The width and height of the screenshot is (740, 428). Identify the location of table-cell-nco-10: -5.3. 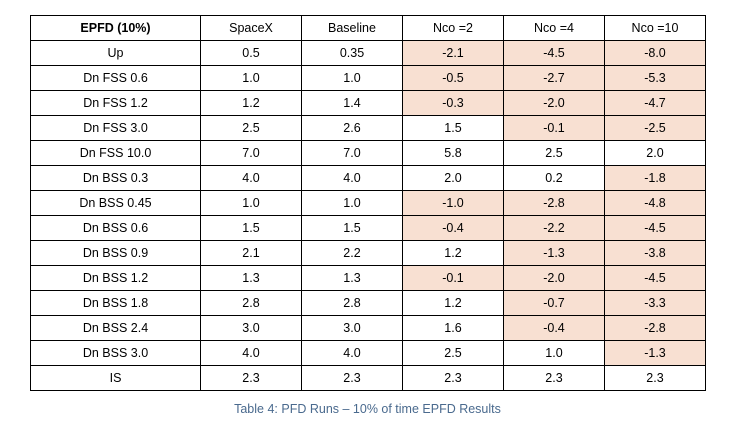
(655, 78).